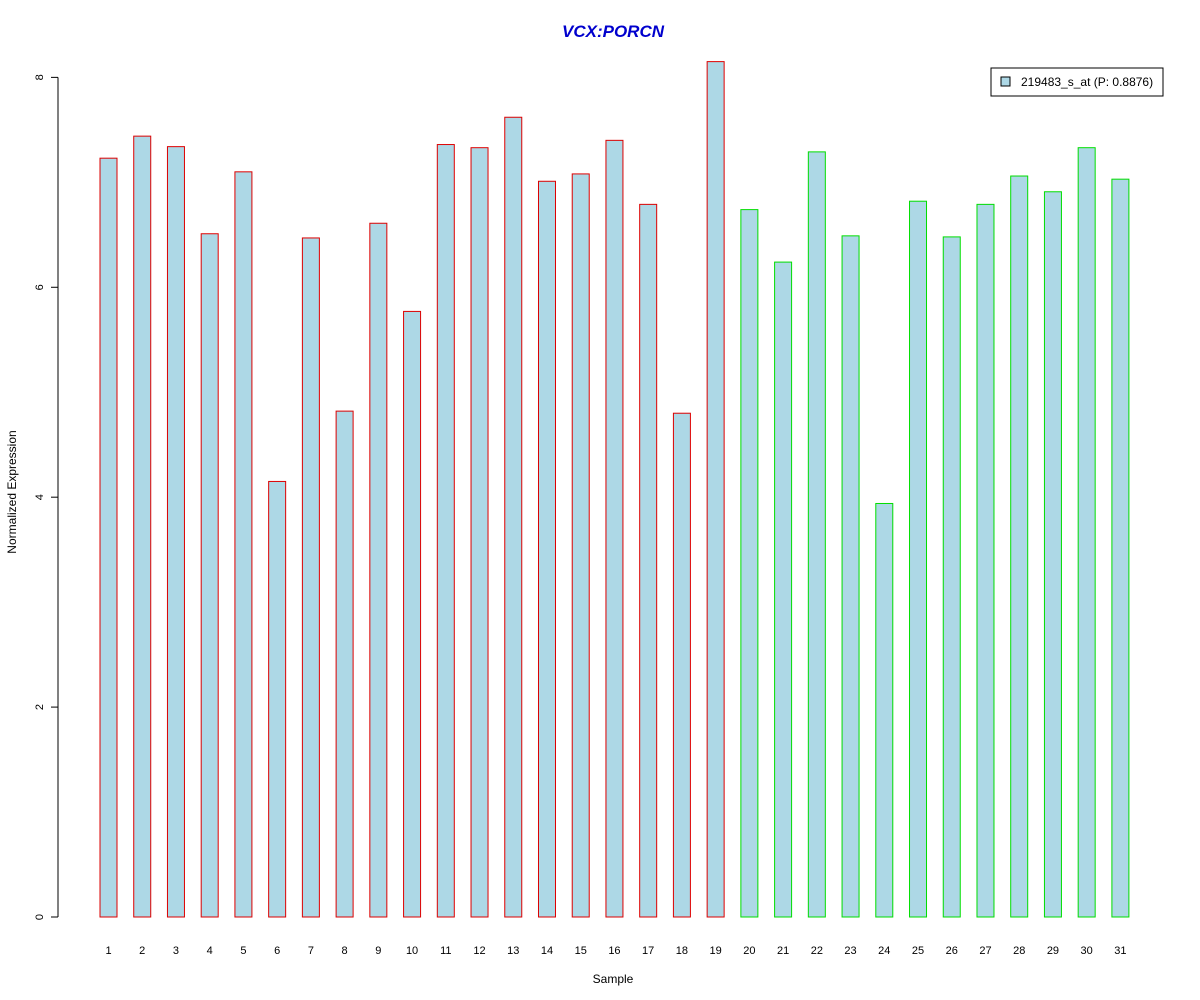 Image resolution: width=1200 pixels, height=1000 pixels. I want to click on y-tick-label: 2, so click(40, 707).